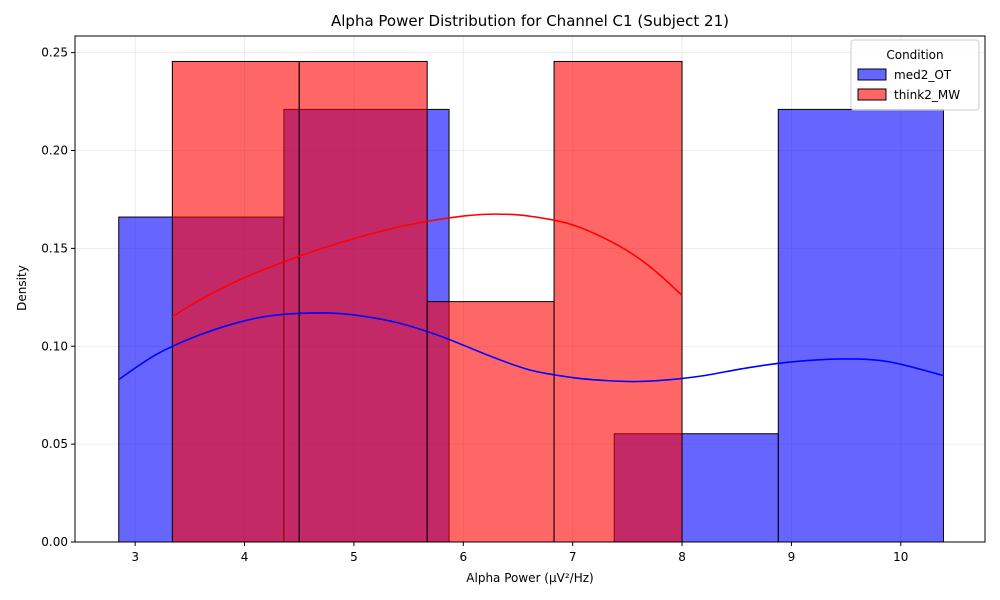 The height and width of the screenshot is (600, 1000). I want to click on legend-title: Condition, so click(914, 55).